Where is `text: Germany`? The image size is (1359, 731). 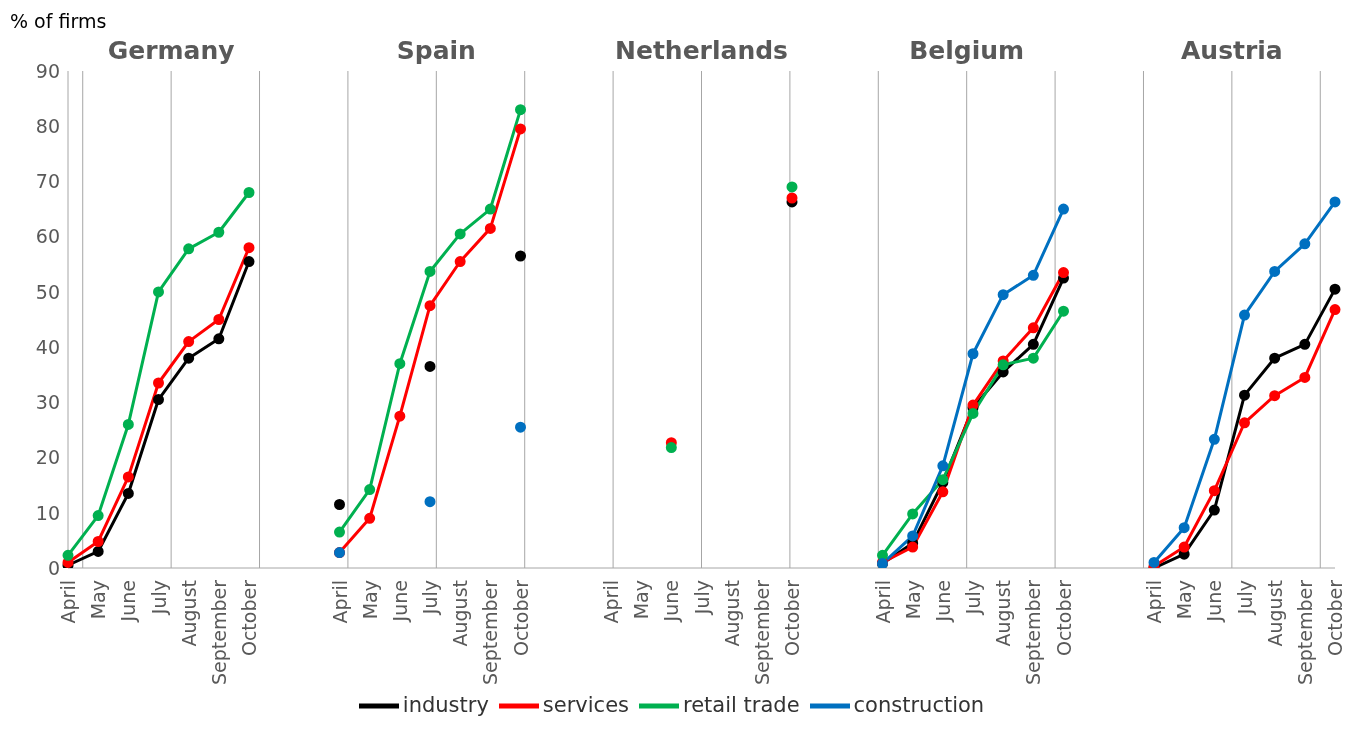
text: Germany is located at coordinates (171, 50).